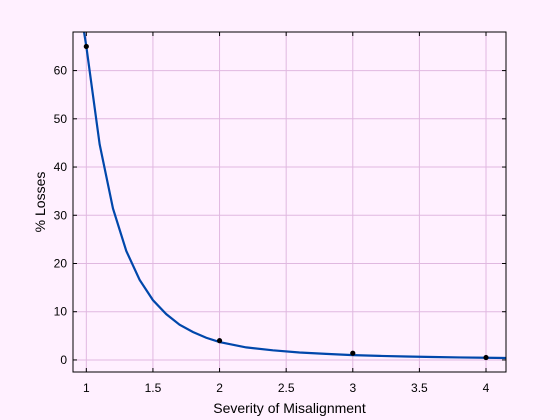 Image resolution: width=560 pixels, height=420 pixels. Describe the element at coordinates (219, 388) in the screenshot. I see `x-tick-label: 2` at that location.